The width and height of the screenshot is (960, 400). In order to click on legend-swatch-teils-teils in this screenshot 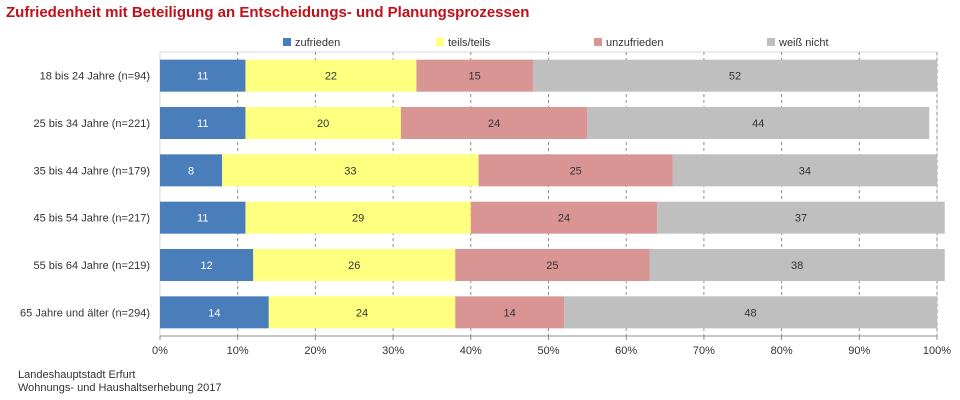, I will do `click(440, 42)`.